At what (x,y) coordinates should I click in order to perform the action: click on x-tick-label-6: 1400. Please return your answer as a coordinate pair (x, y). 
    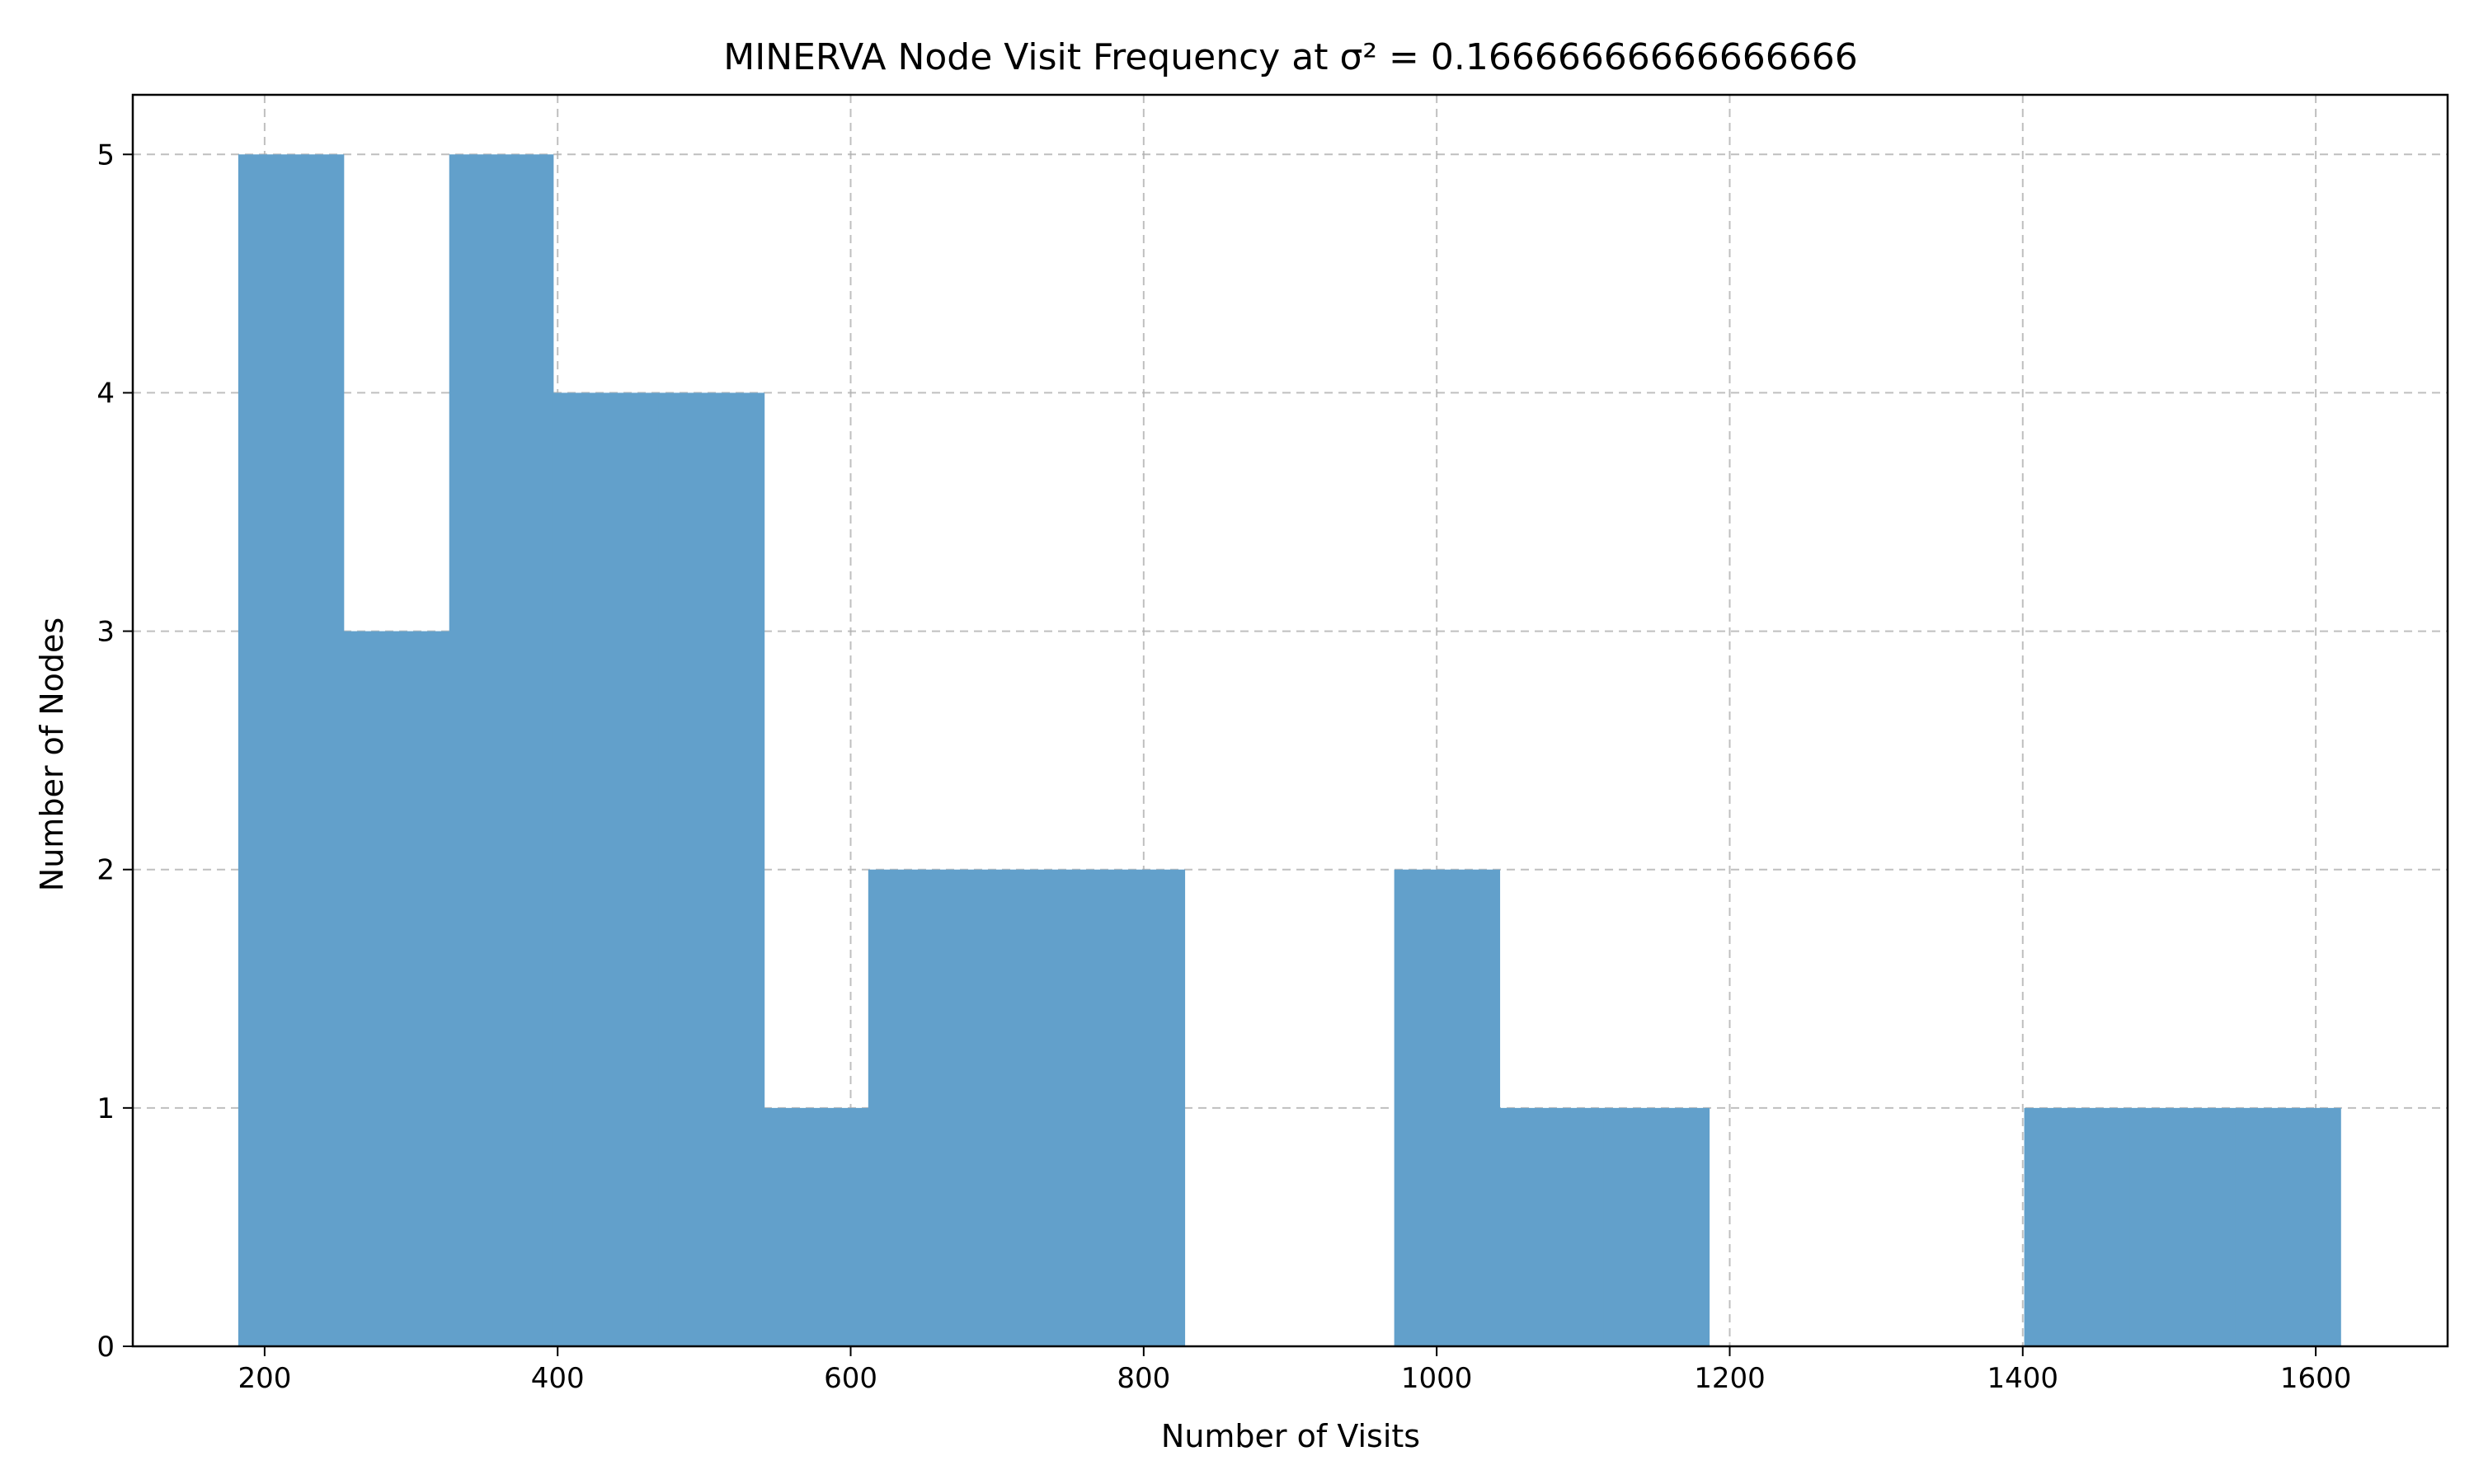
    Looking at the image, I should click on (2023, 1378).